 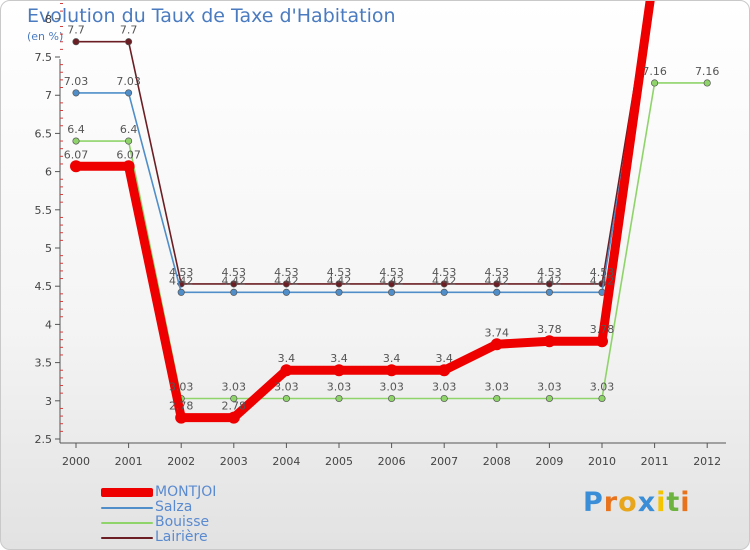 I want to click on x-tick-label: 2009, so click(x=549, y=461).